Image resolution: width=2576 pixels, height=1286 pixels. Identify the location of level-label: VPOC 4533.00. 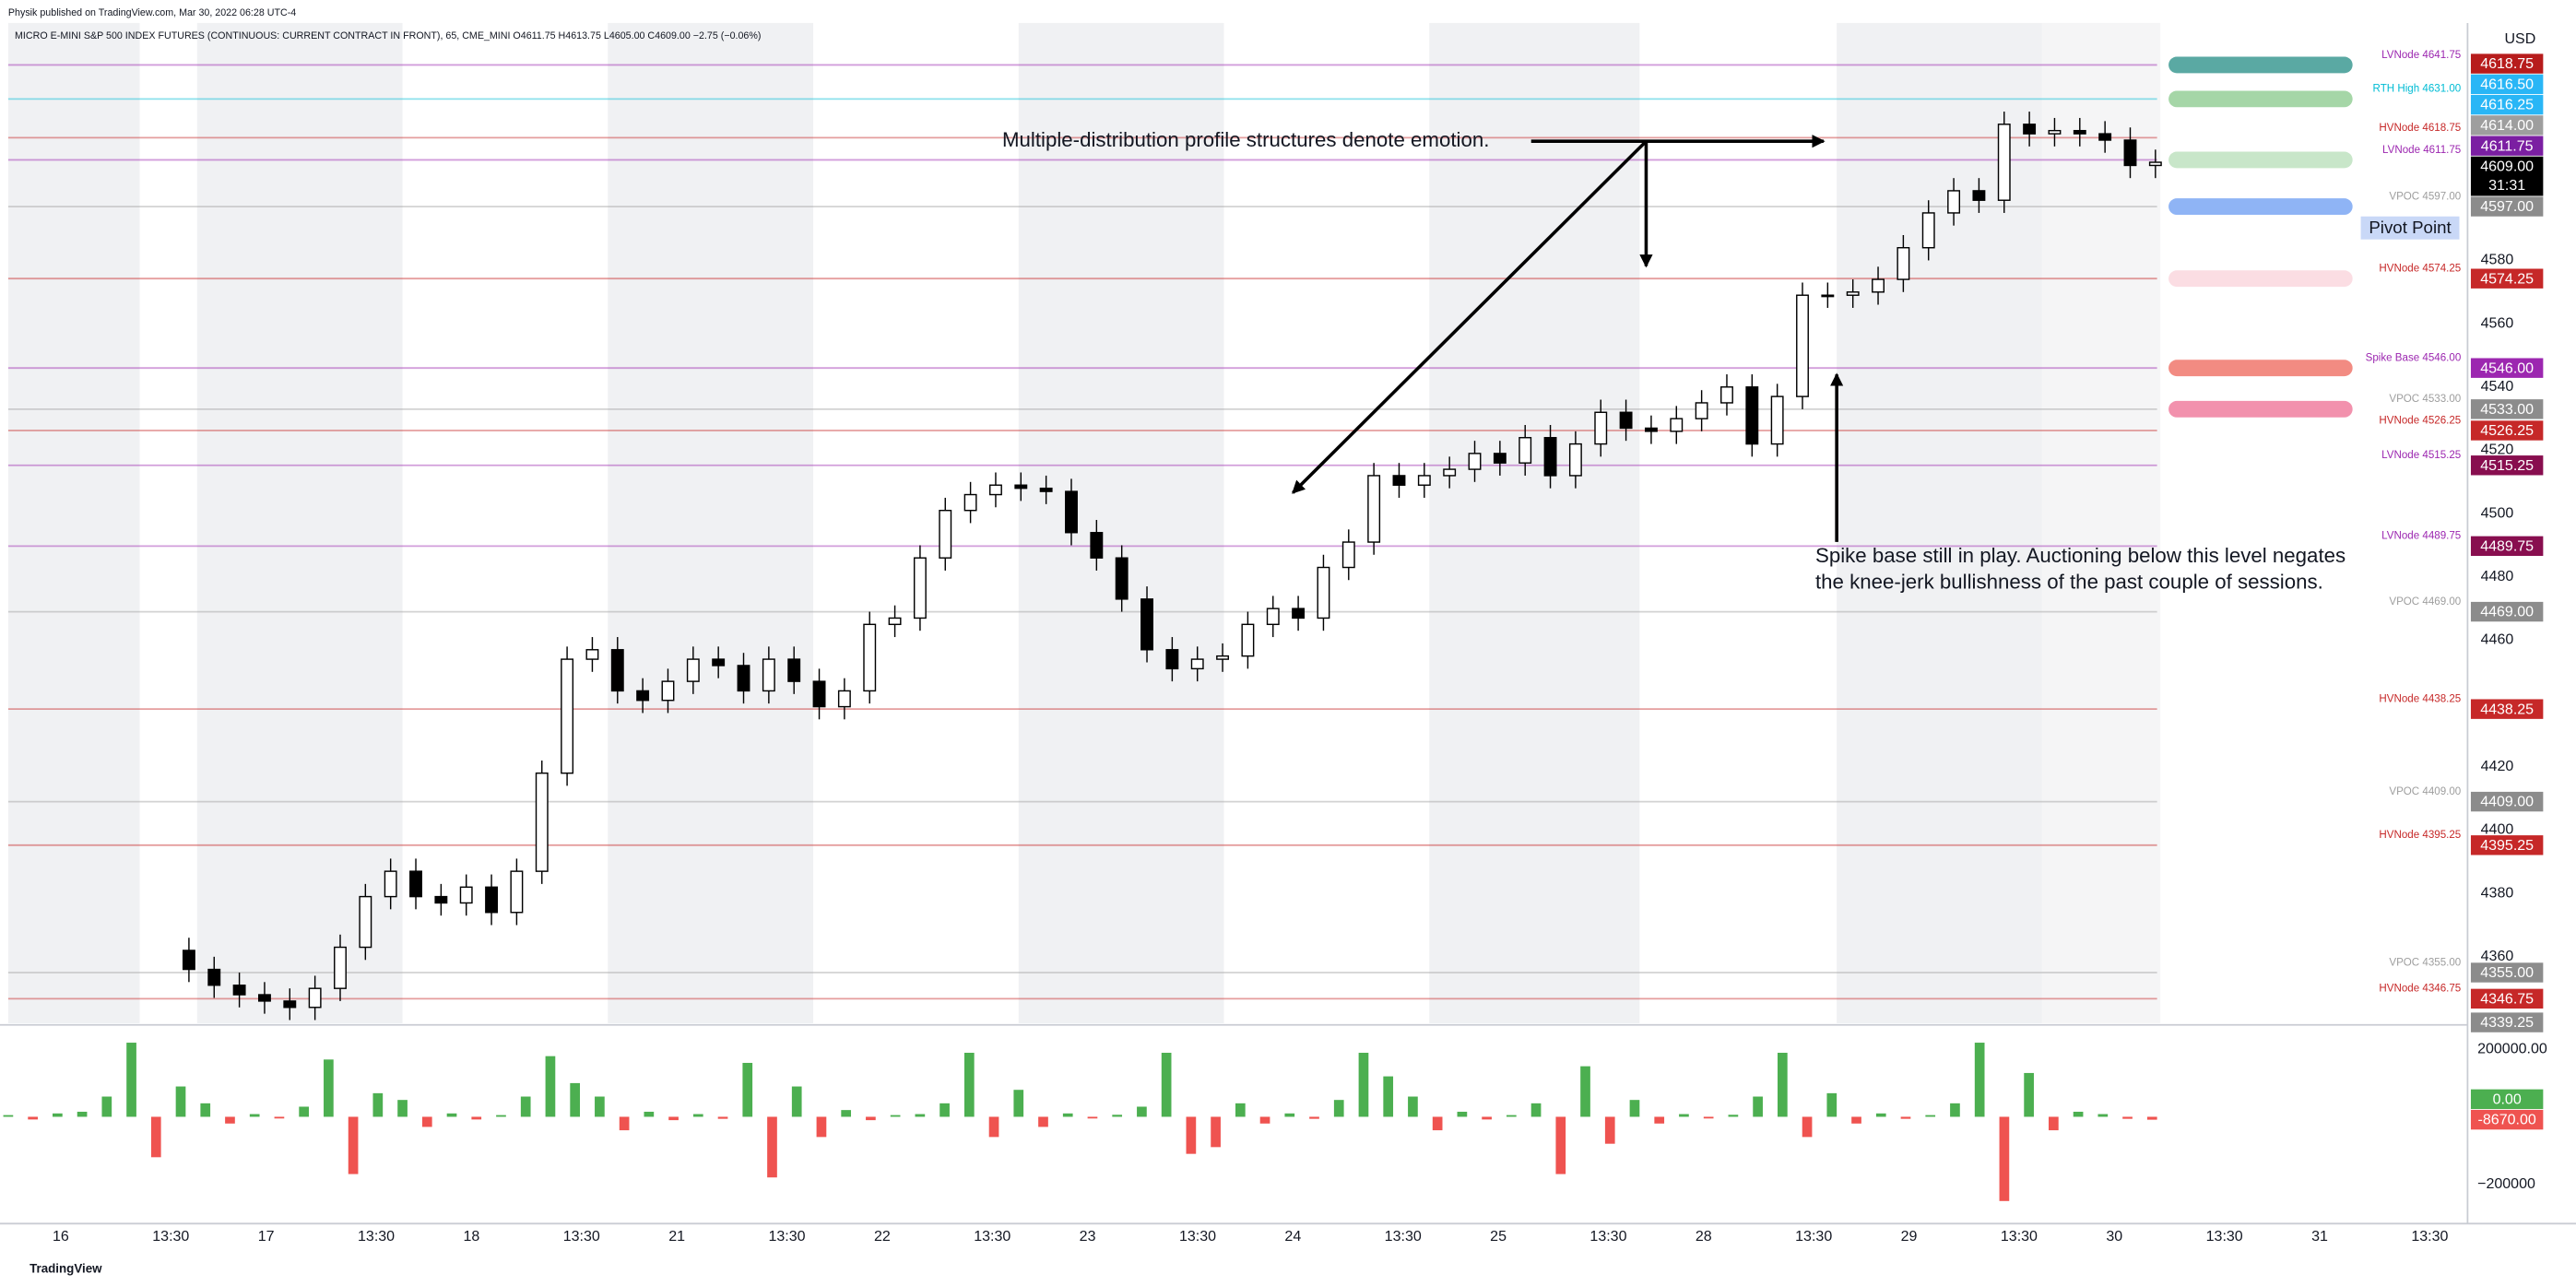
(2425, 399).